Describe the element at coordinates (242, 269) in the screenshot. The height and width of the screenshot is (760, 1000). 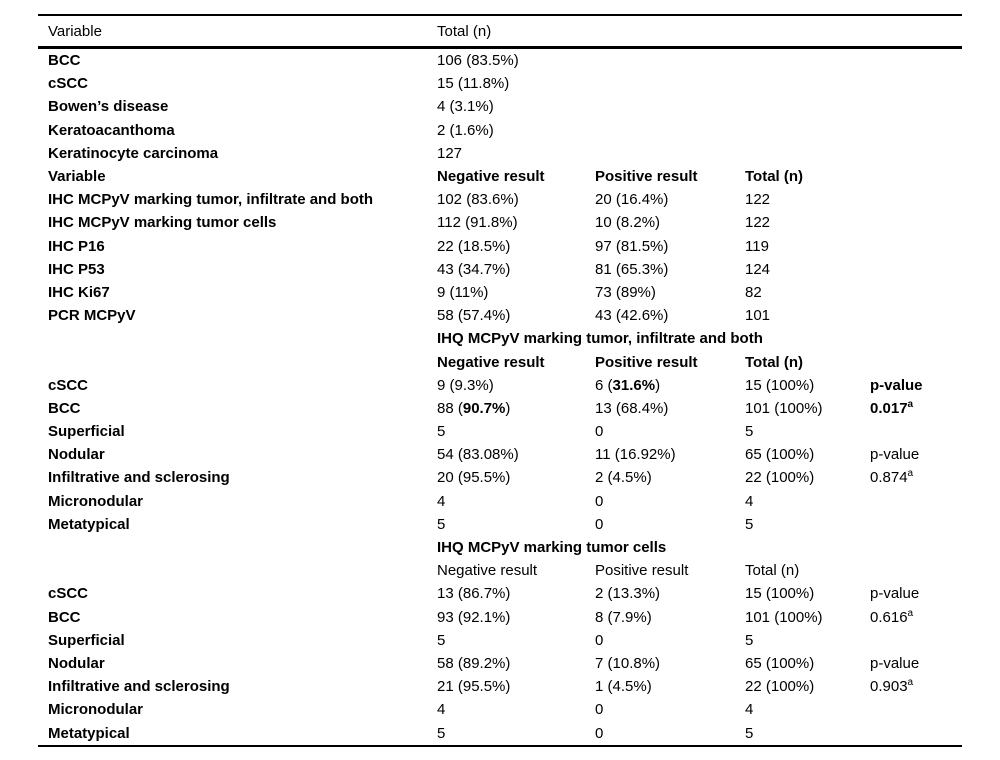
I see `cell-variable: IHC P53` at that location.